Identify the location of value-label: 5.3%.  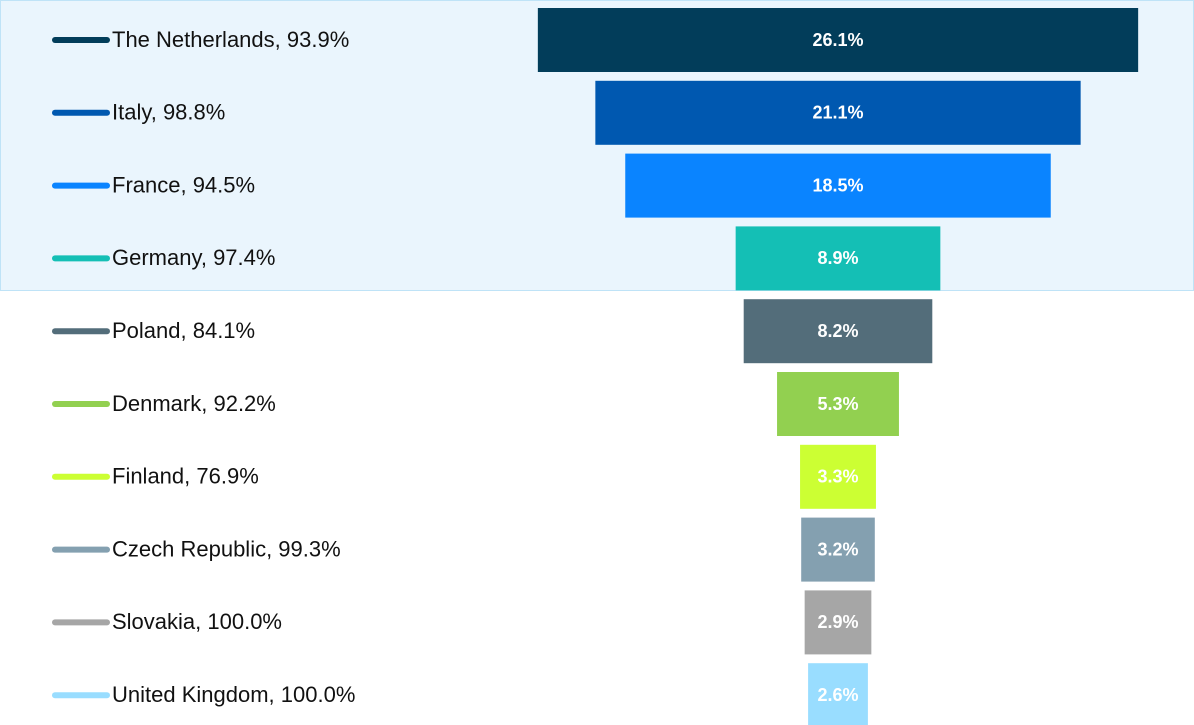
(837, 404).